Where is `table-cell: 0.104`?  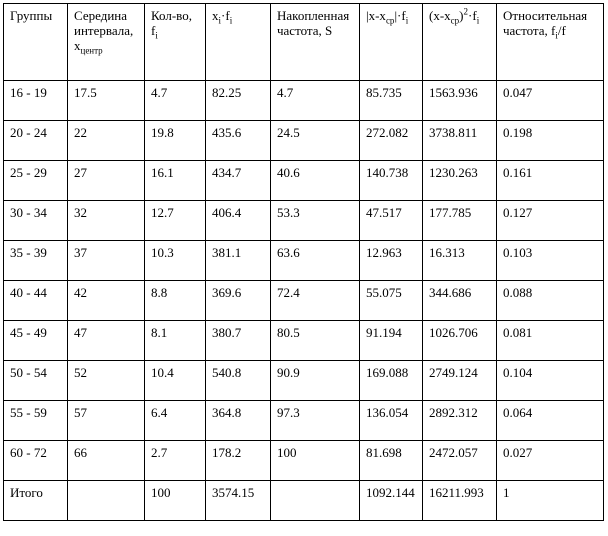 table-cell: 0.104 is located at coordinates (550, 380).